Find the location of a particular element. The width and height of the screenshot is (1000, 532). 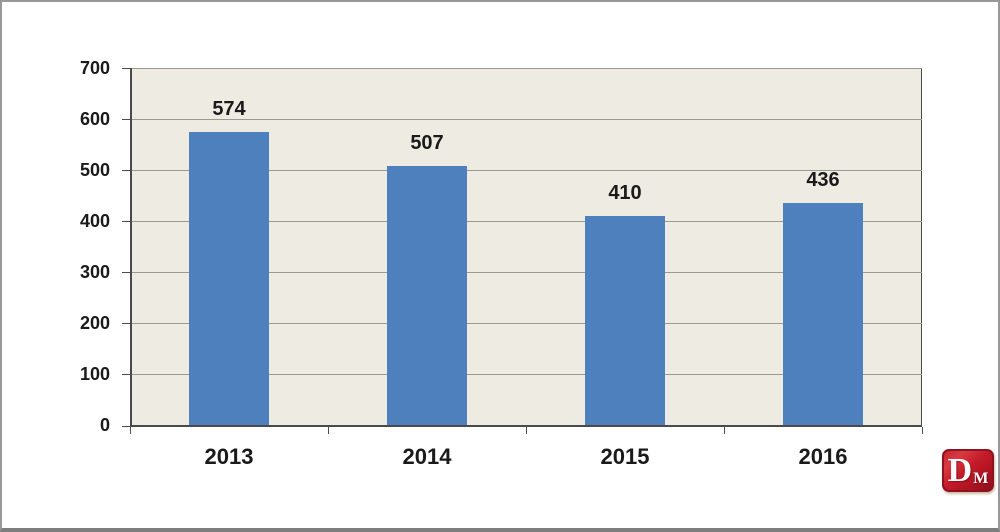

y-axis-label: 600 is located at coordinates (94, 119).